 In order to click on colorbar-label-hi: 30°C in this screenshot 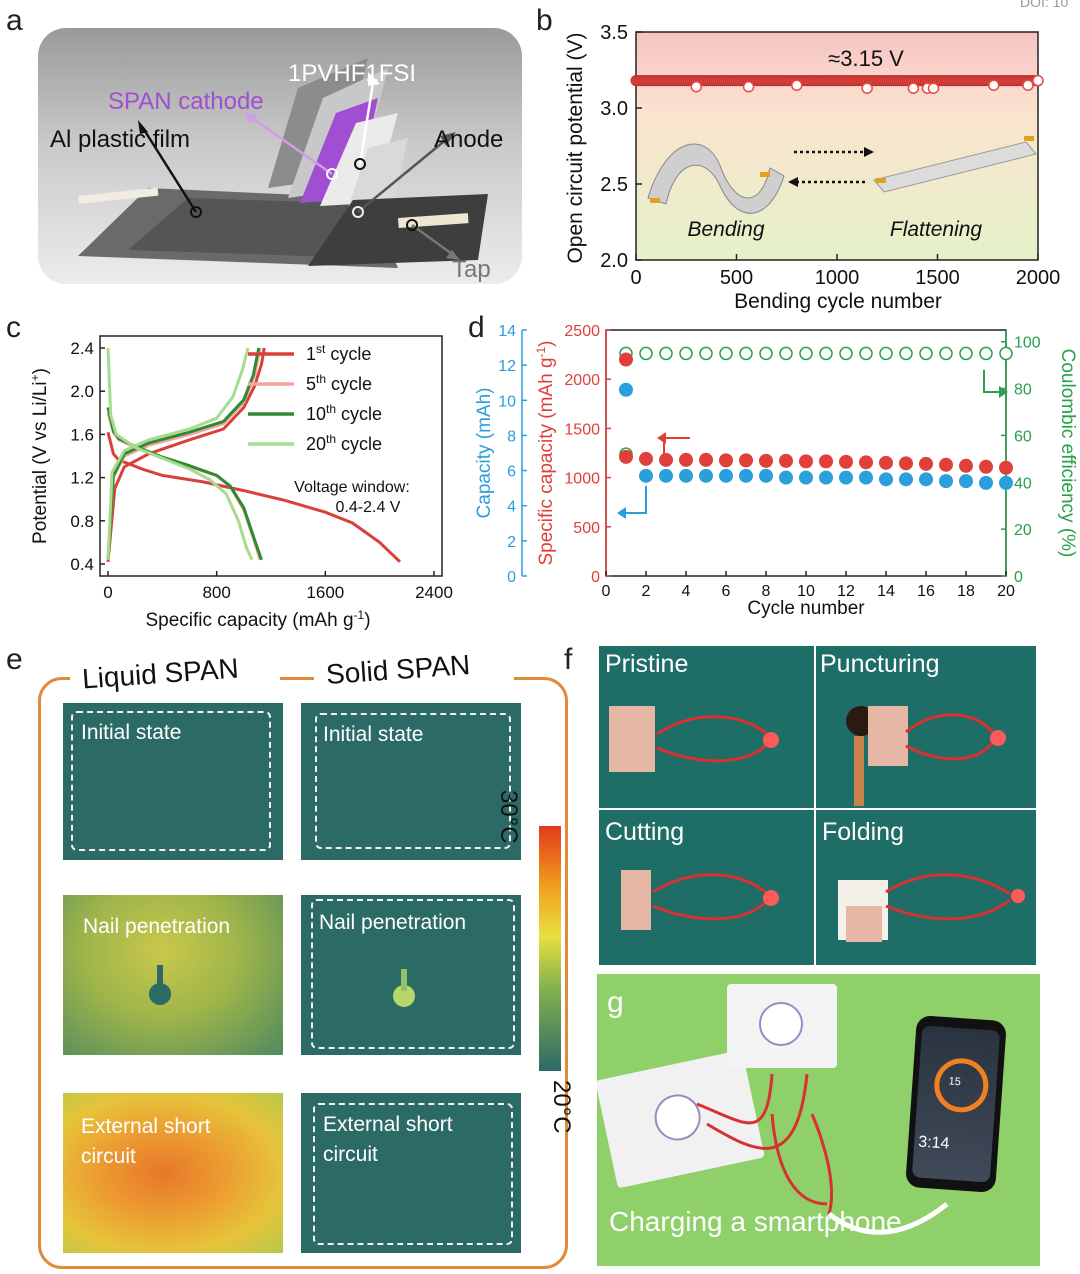, I will do `click(508, 817)`.